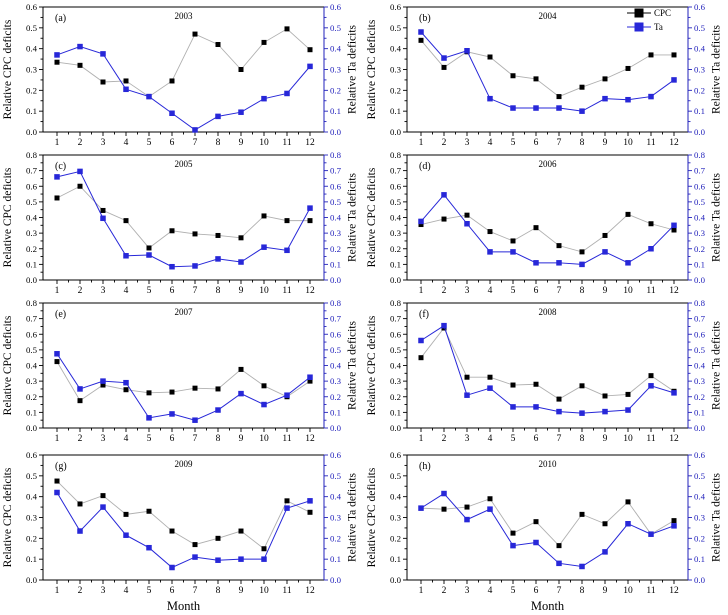 This screenshot has height=615, width=728. Describe the element at coordinates (60, 166) in the screenshot. I see `panel-letter: (c)` at that location.